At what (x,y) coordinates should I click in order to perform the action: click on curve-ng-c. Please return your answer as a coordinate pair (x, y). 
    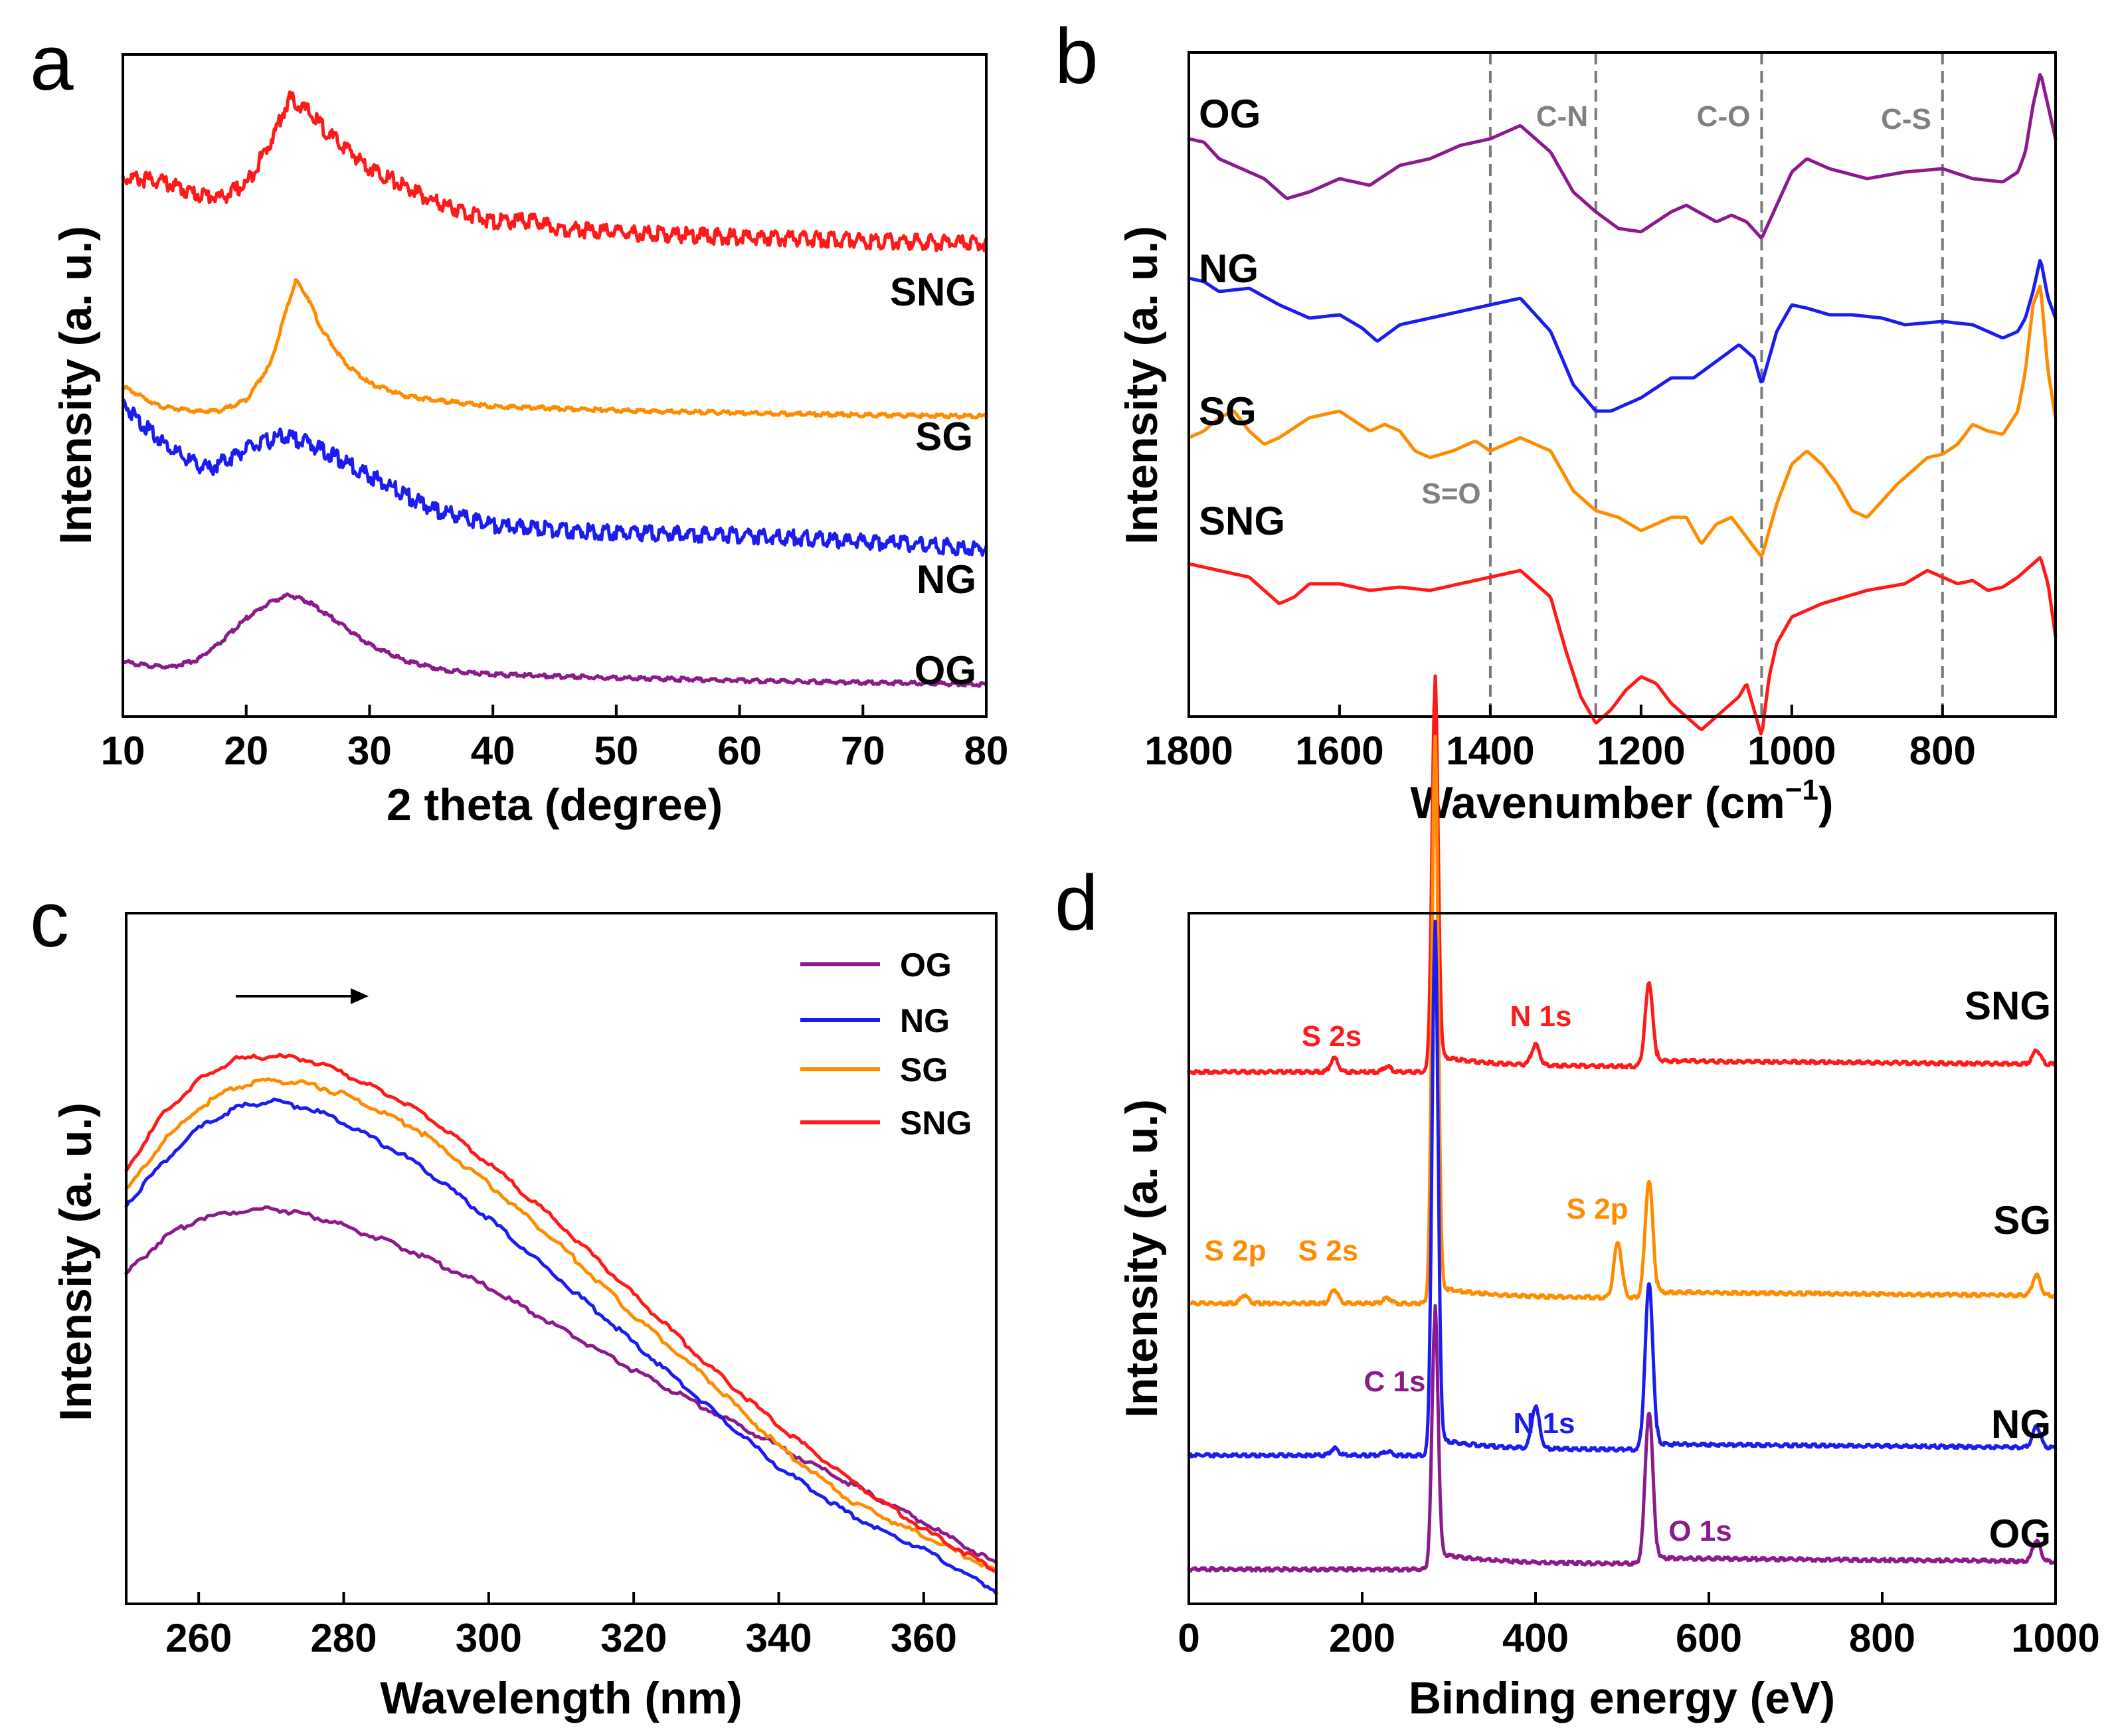
    Looking at the image, I should click on (561, 1346).